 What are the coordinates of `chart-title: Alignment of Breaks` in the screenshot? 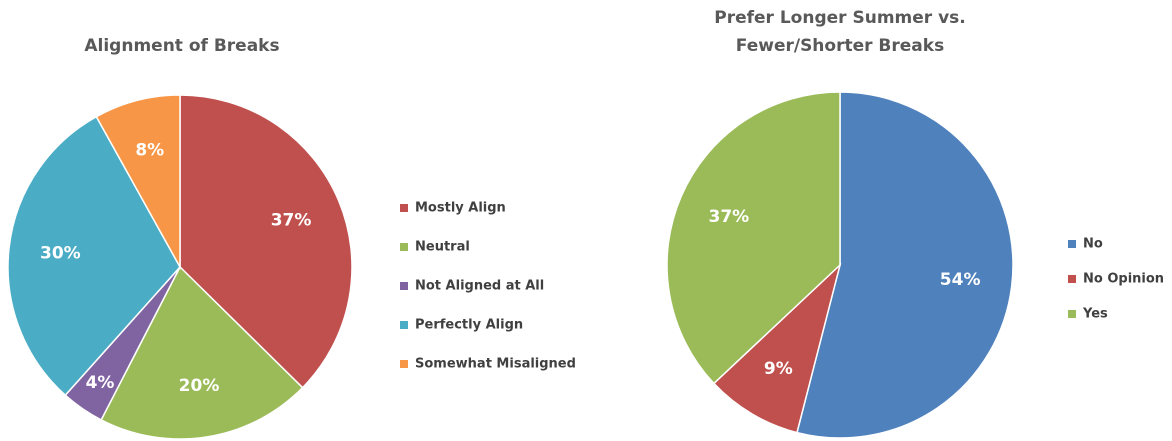 It's located at (181, 46).